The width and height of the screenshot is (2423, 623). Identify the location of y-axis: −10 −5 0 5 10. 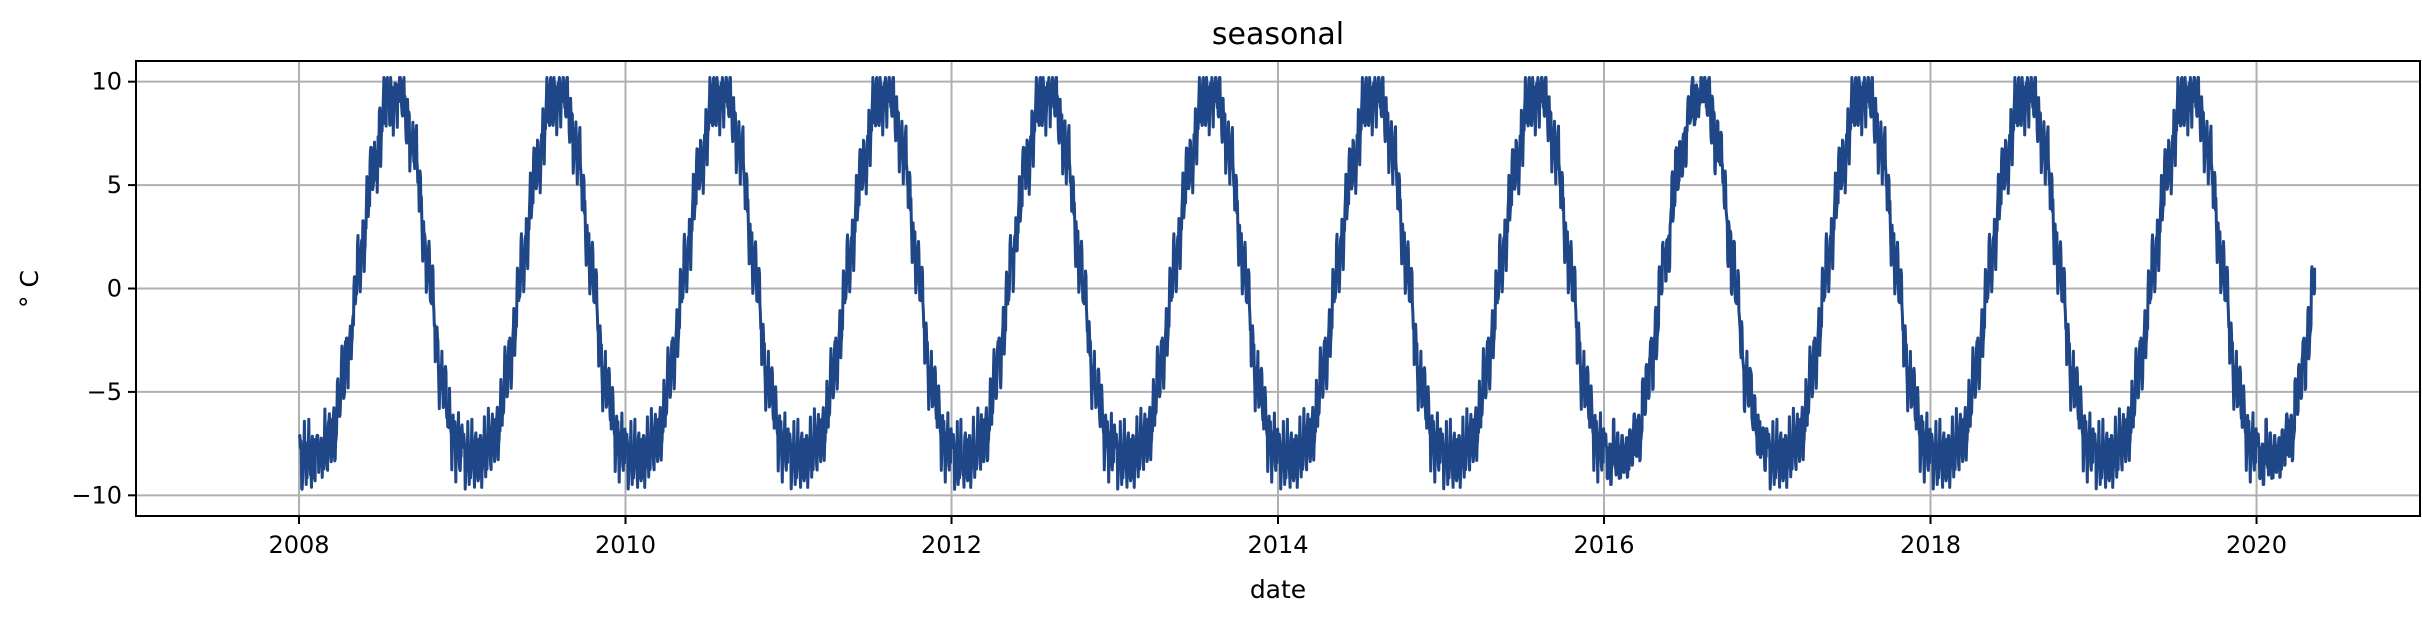
(103, 288).